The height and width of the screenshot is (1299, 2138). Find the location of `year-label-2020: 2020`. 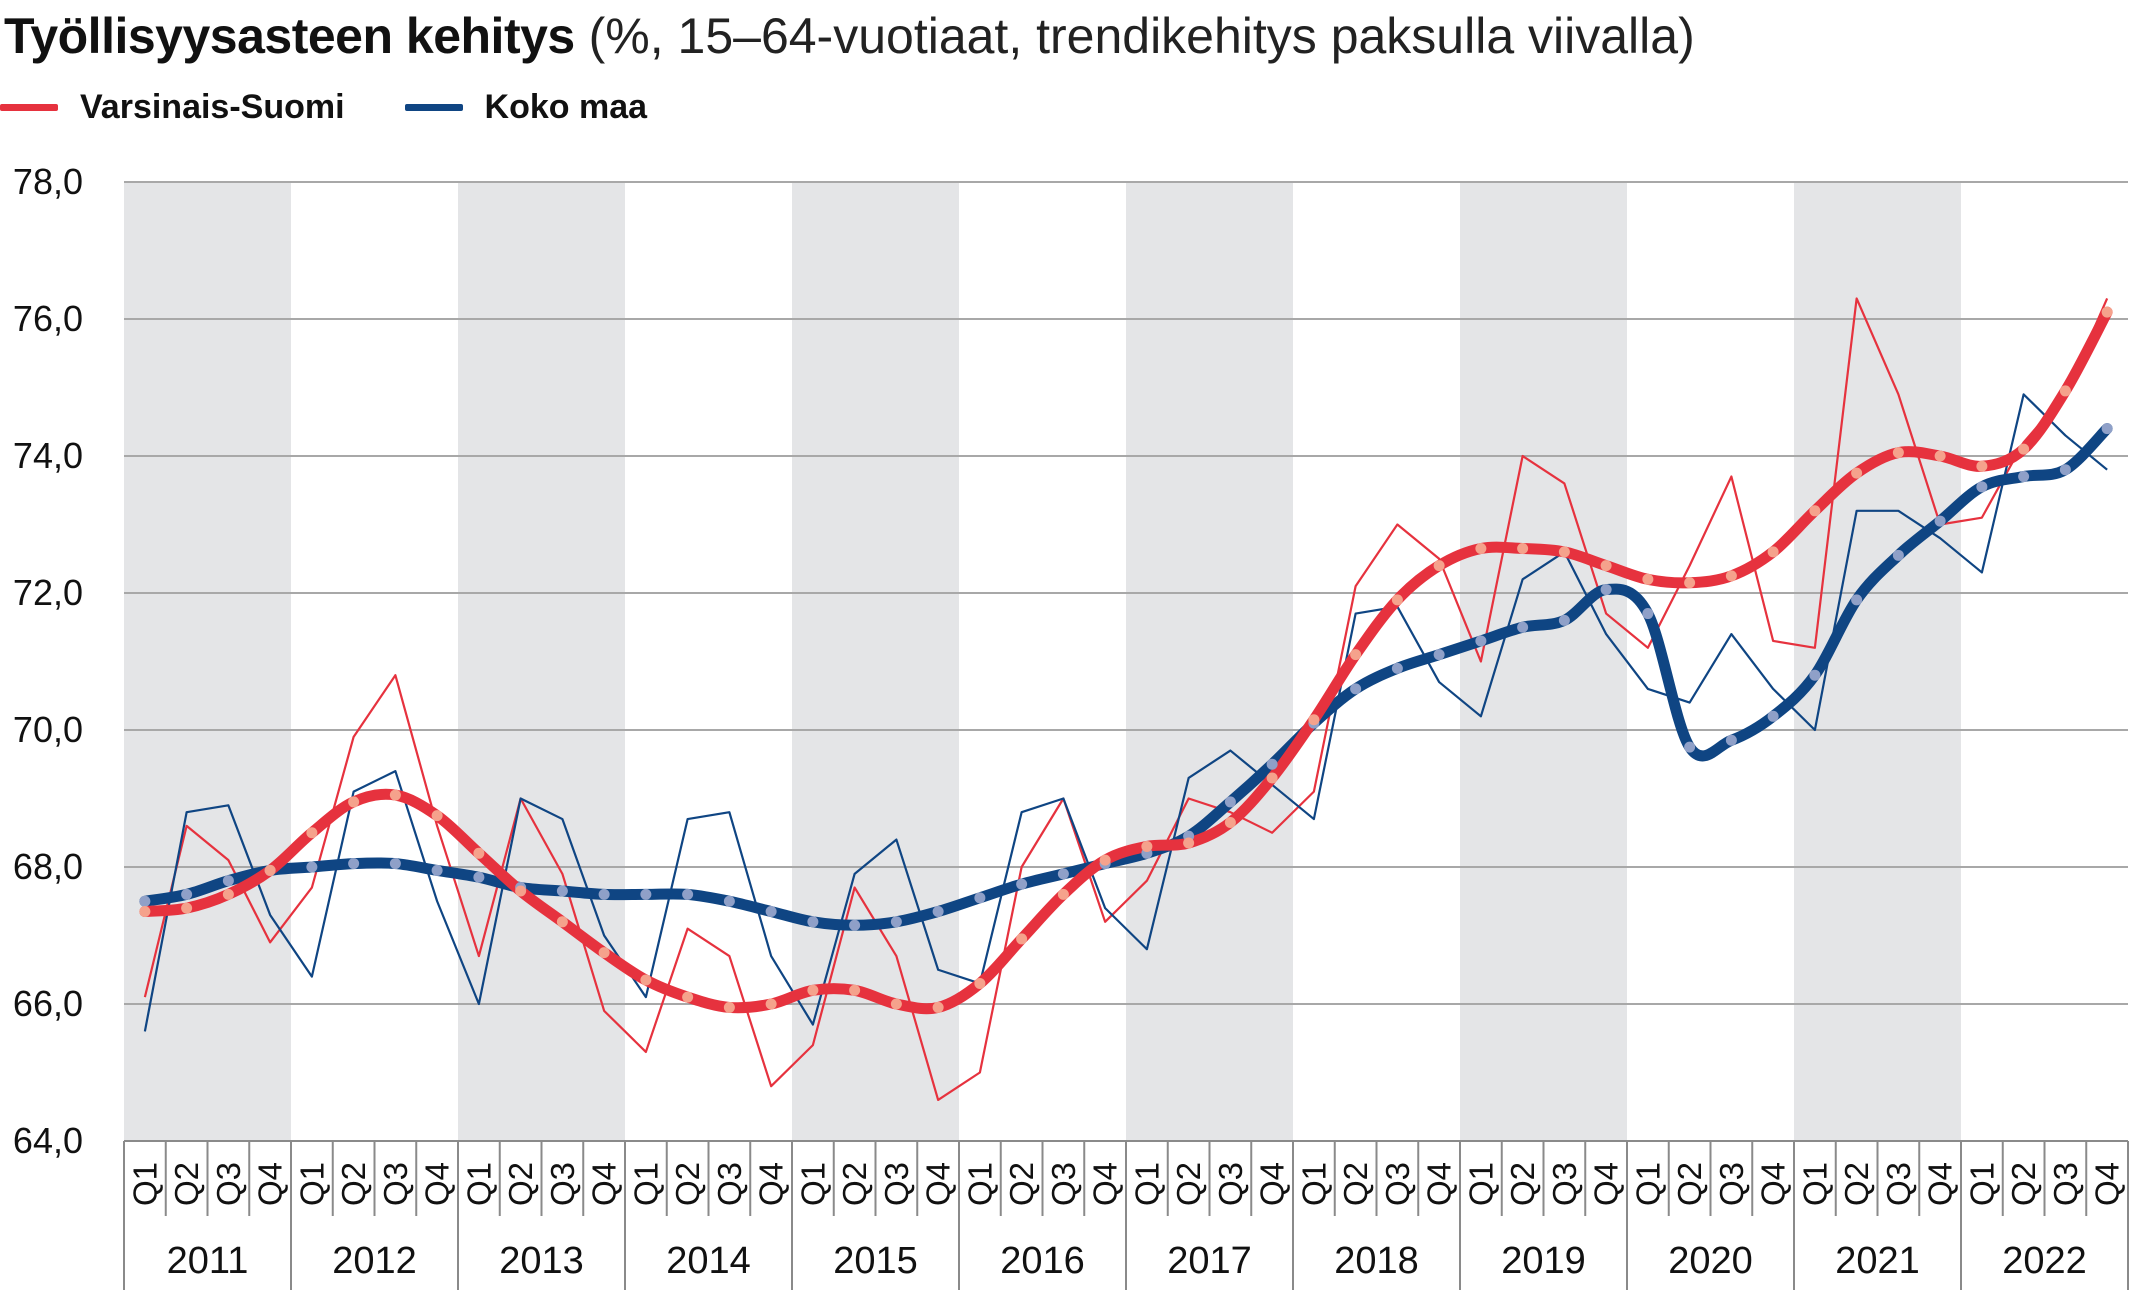

year-label-2020: 2020 is located at coordinates (1710, 1261).